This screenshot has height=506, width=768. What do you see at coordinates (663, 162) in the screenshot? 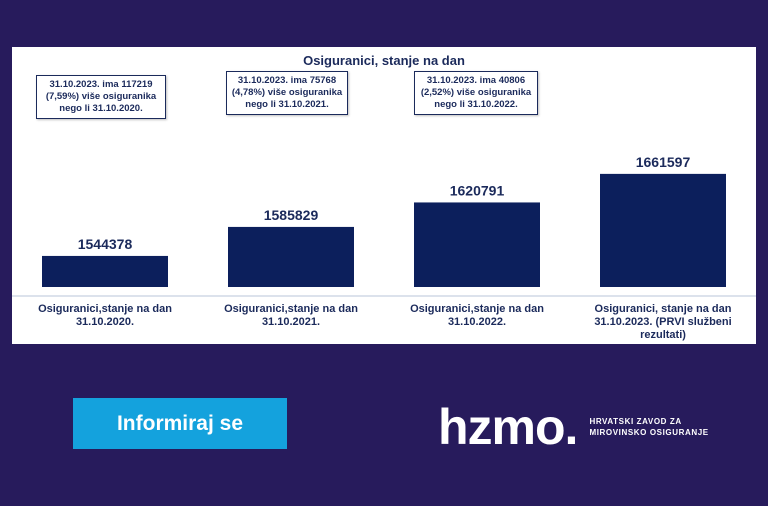
I see `bar-value-label-3: 1661597` at bounding box center [663, 162].